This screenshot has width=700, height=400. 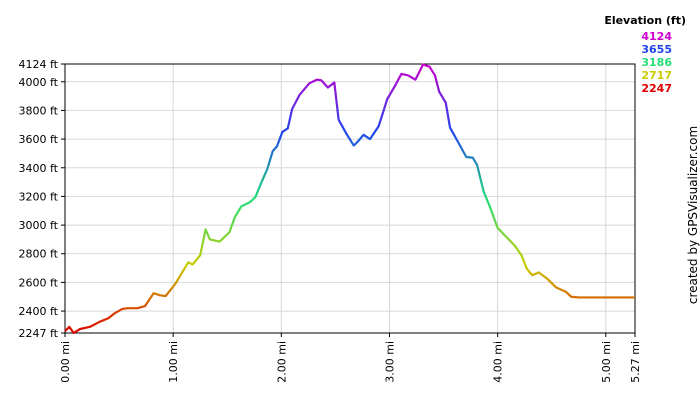 What do you see at coordinates (656, 62) in the screenshot?
I see `legend-value: 3186` at bounding box center [656, 62].